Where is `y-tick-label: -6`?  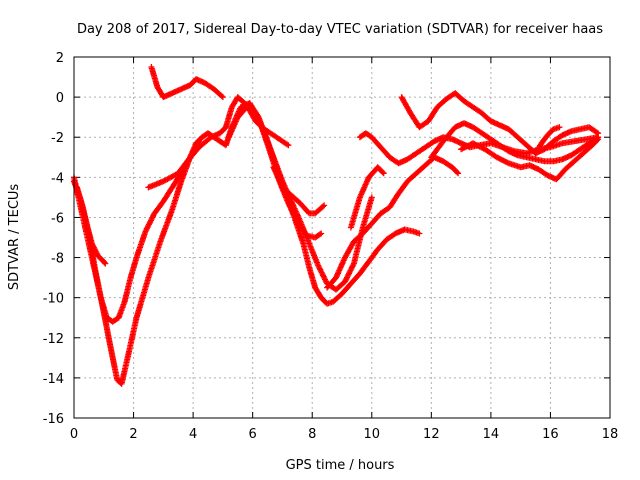
y-tick-label: -6 is located at coordinates (57, 218).